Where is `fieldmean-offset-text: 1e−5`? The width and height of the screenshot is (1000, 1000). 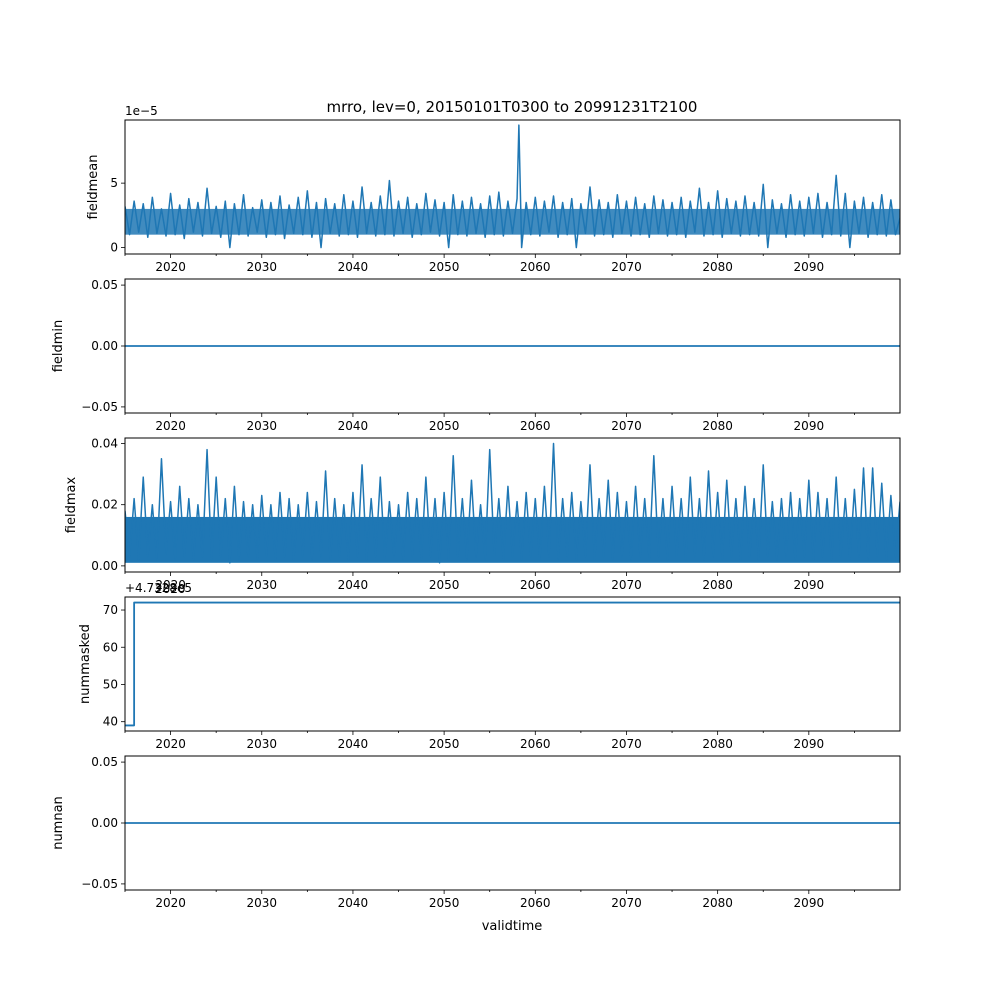
fieldmean-offset-text: 1e−5 is located at coordinates (141, 111).